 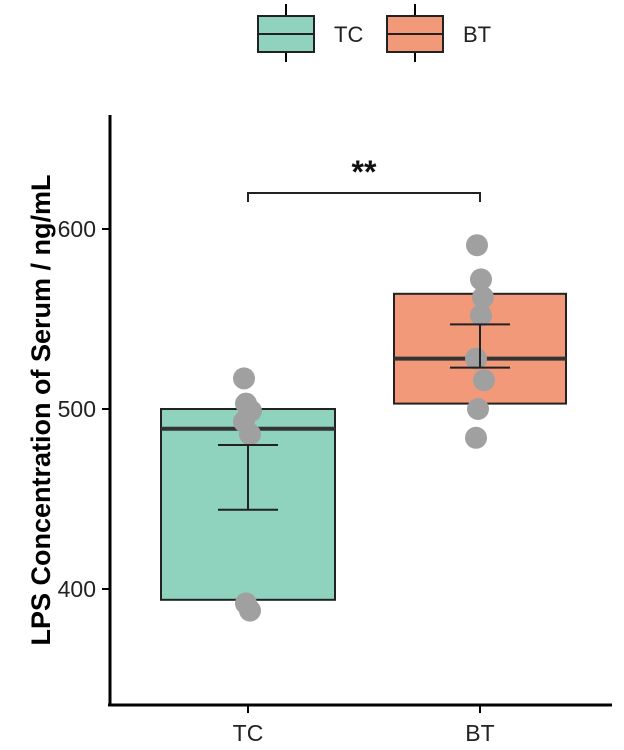 What do you see at coordinates (479, 733) in the screenshot?
I see `x-tick-label: BT` at bounding box center [479, 733].